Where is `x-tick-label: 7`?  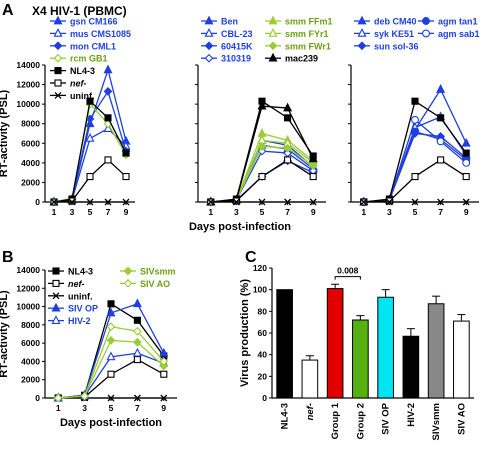 x-tick-label: 7 is located at coordinates (137, 408).